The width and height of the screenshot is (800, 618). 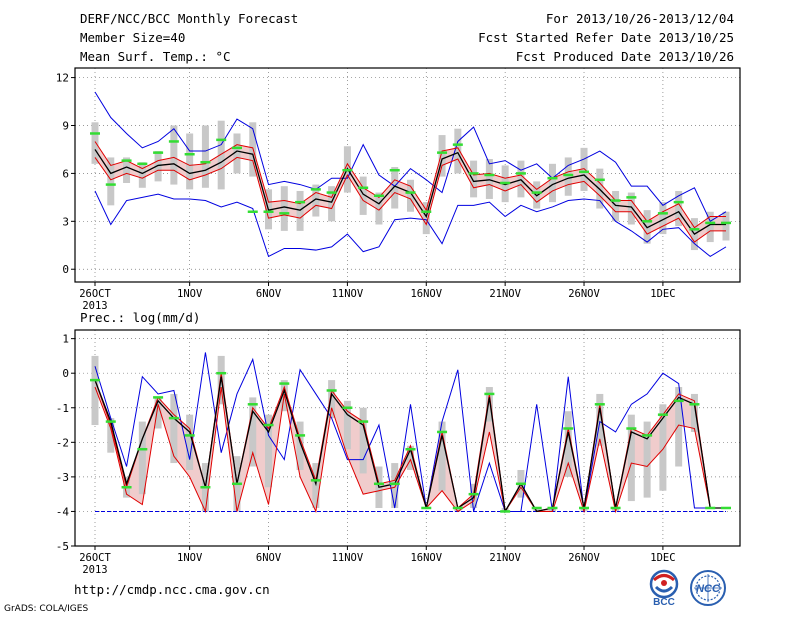 I want to click on y-tick-label: -2, so click(x=62, y=442).